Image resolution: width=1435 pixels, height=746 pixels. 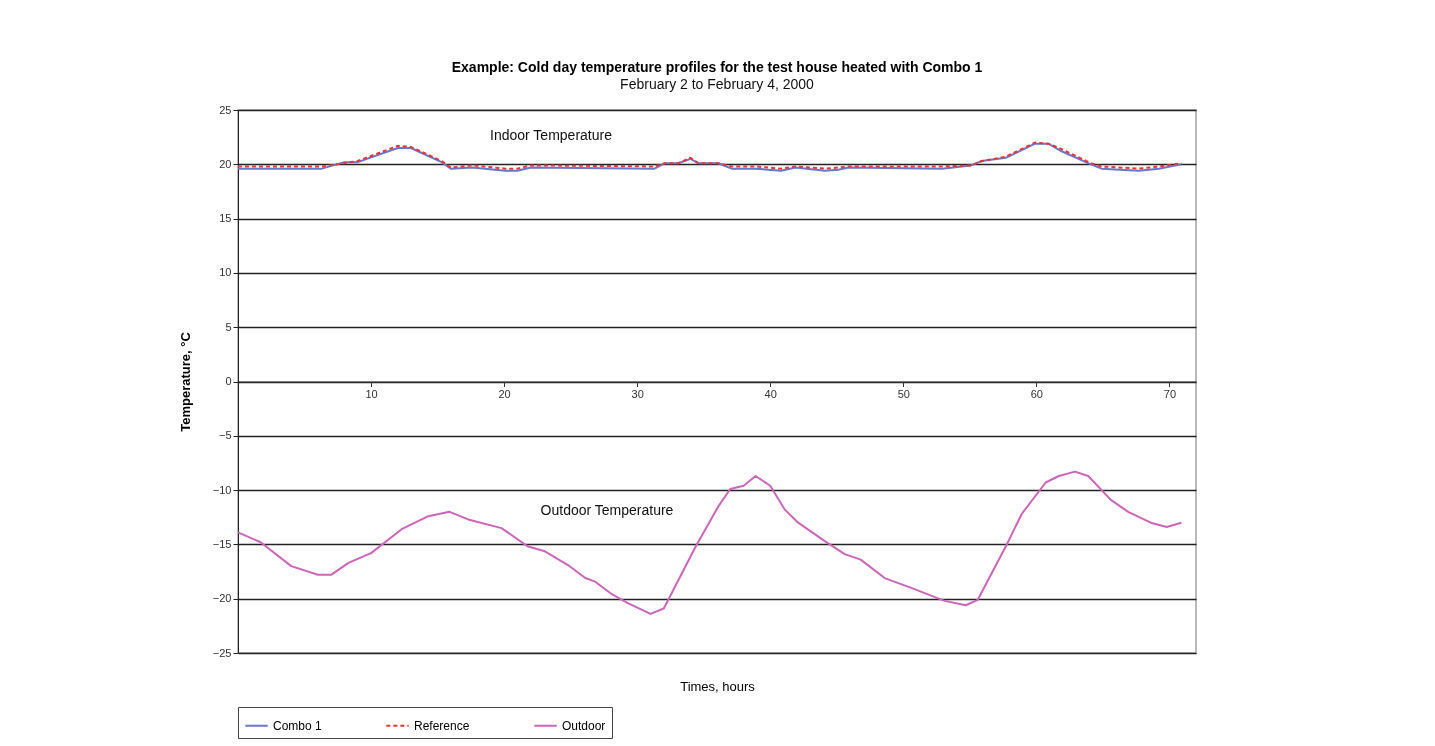 What do you see at coordinates (225, 218) in the screenshot?
I see `y-tick-label: 15` at bounding box center [225, 218].